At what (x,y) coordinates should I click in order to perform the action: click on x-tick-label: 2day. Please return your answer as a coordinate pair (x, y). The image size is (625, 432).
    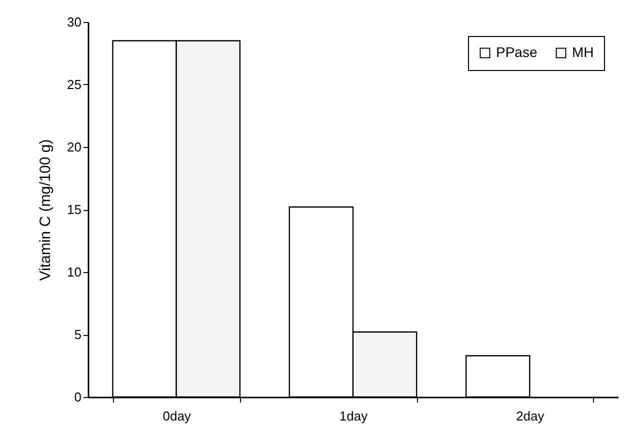
    Looking at the image, I should click on (530, 416).